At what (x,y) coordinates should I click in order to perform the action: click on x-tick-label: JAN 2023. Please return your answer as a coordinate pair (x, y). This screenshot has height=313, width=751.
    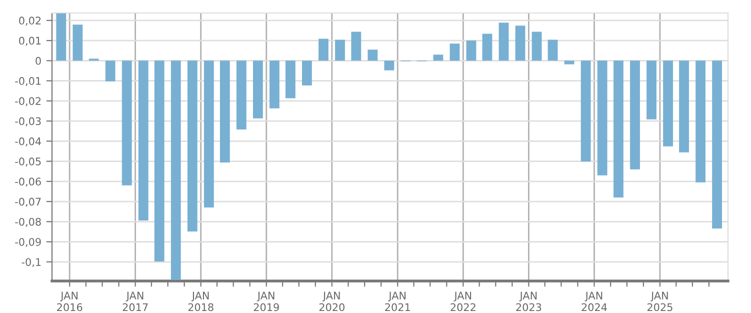
    Looking at the image, I should click on (529, 302).